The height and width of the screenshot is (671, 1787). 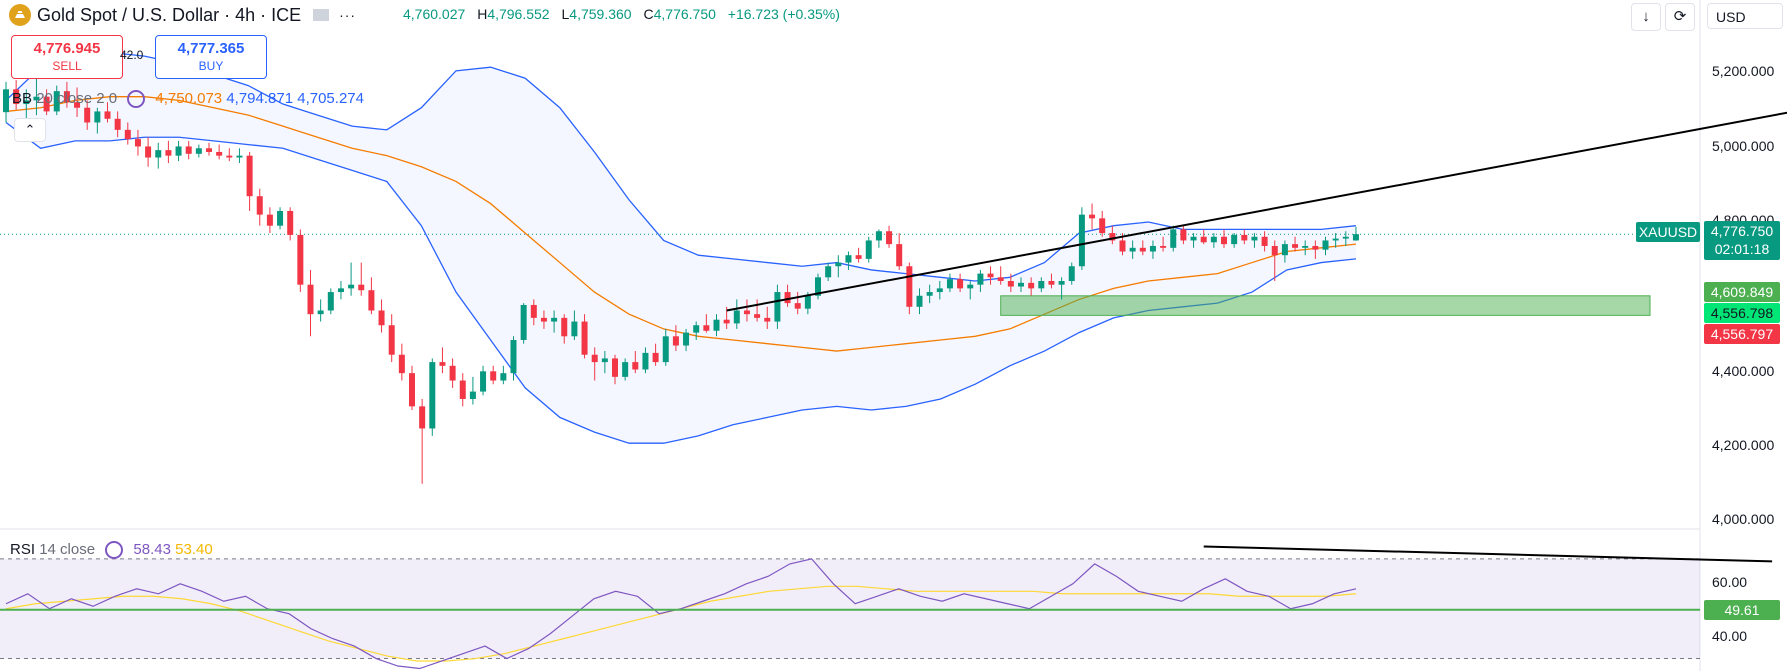 What do you see at coordinates (1742, 240) in the screenshot?
I see `last-price-tag: 4,776.750 02:01:18` at bounding box center [1742, 240].